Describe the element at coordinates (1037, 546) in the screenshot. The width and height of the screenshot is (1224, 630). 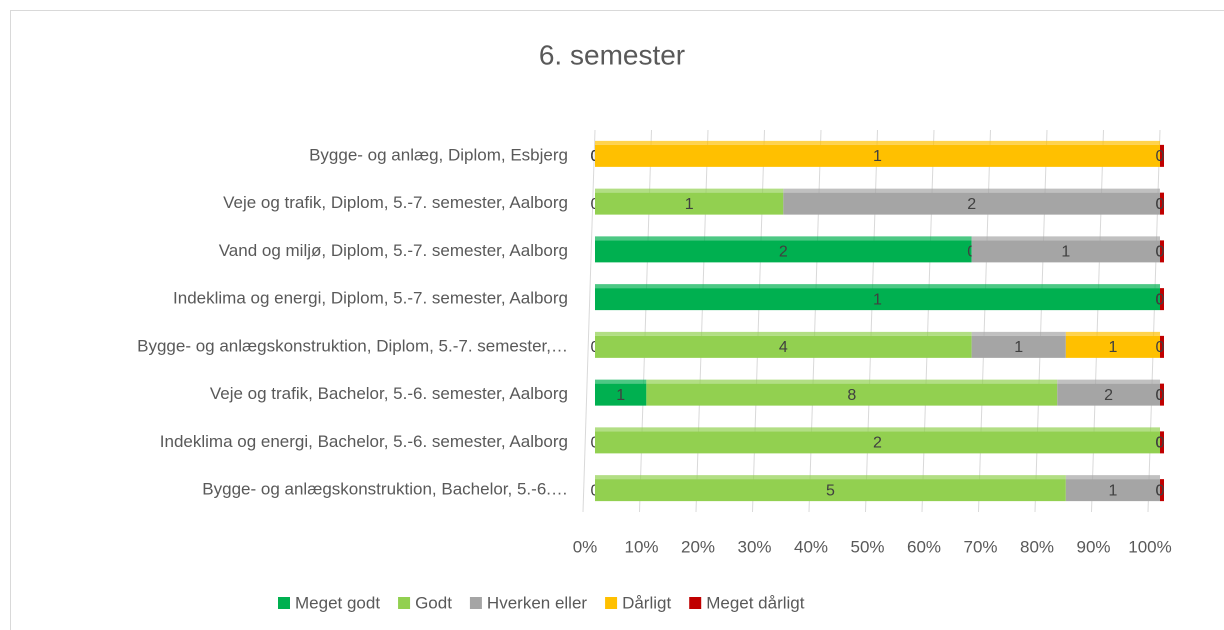
I see `x-tick-label: 80%` at that location.